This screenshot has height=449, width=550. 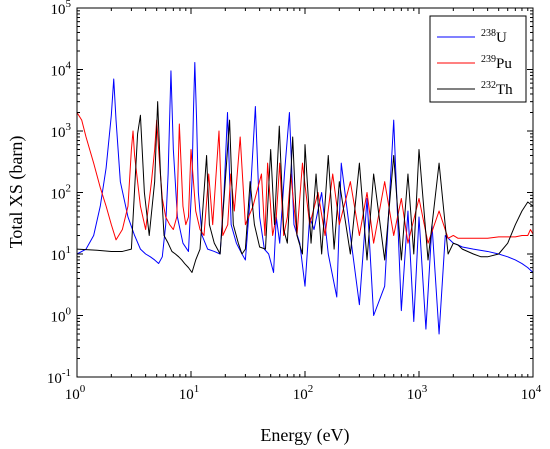 What do you see at coordinates (61, 254) in the screenshot?
I see `y-tick-label: 10¹` at bounding box center [61, 254].